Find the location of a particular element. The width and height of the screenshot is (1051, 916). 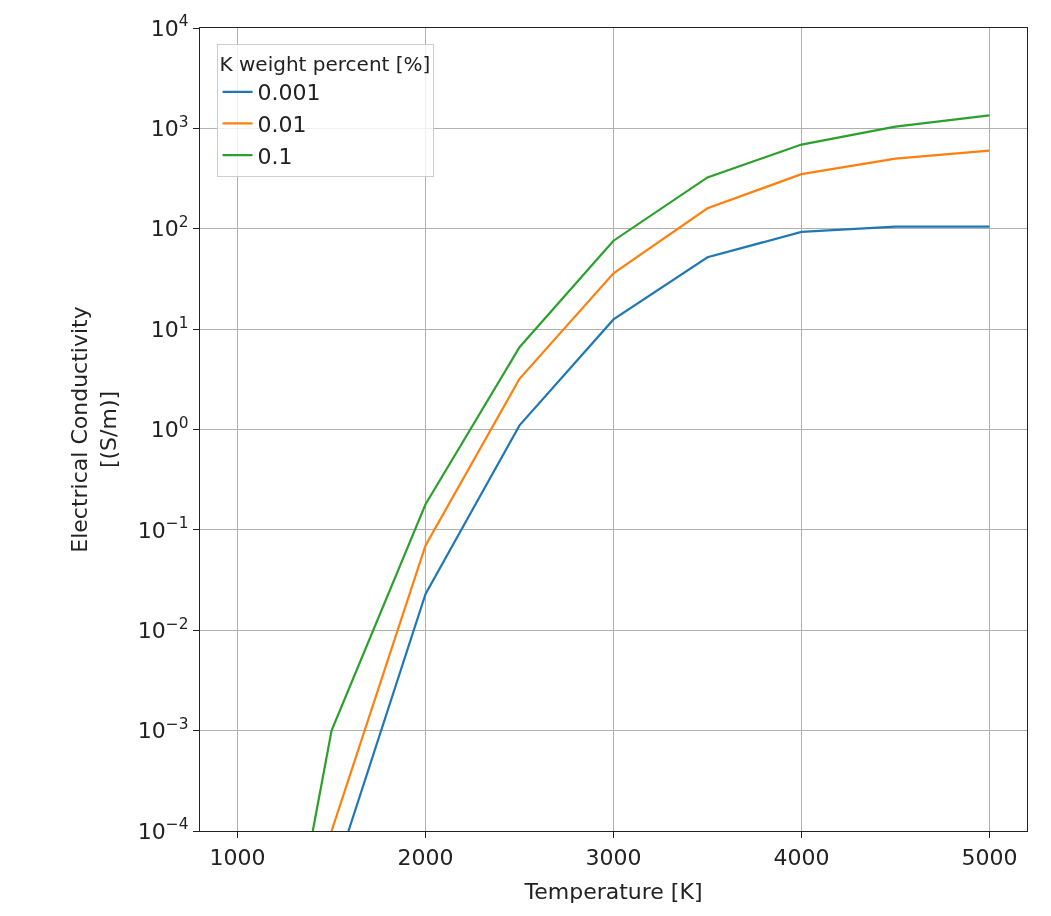

y-axis-title: Electrical Conductivity [(S/m)] is located at coordinates (93, 429).